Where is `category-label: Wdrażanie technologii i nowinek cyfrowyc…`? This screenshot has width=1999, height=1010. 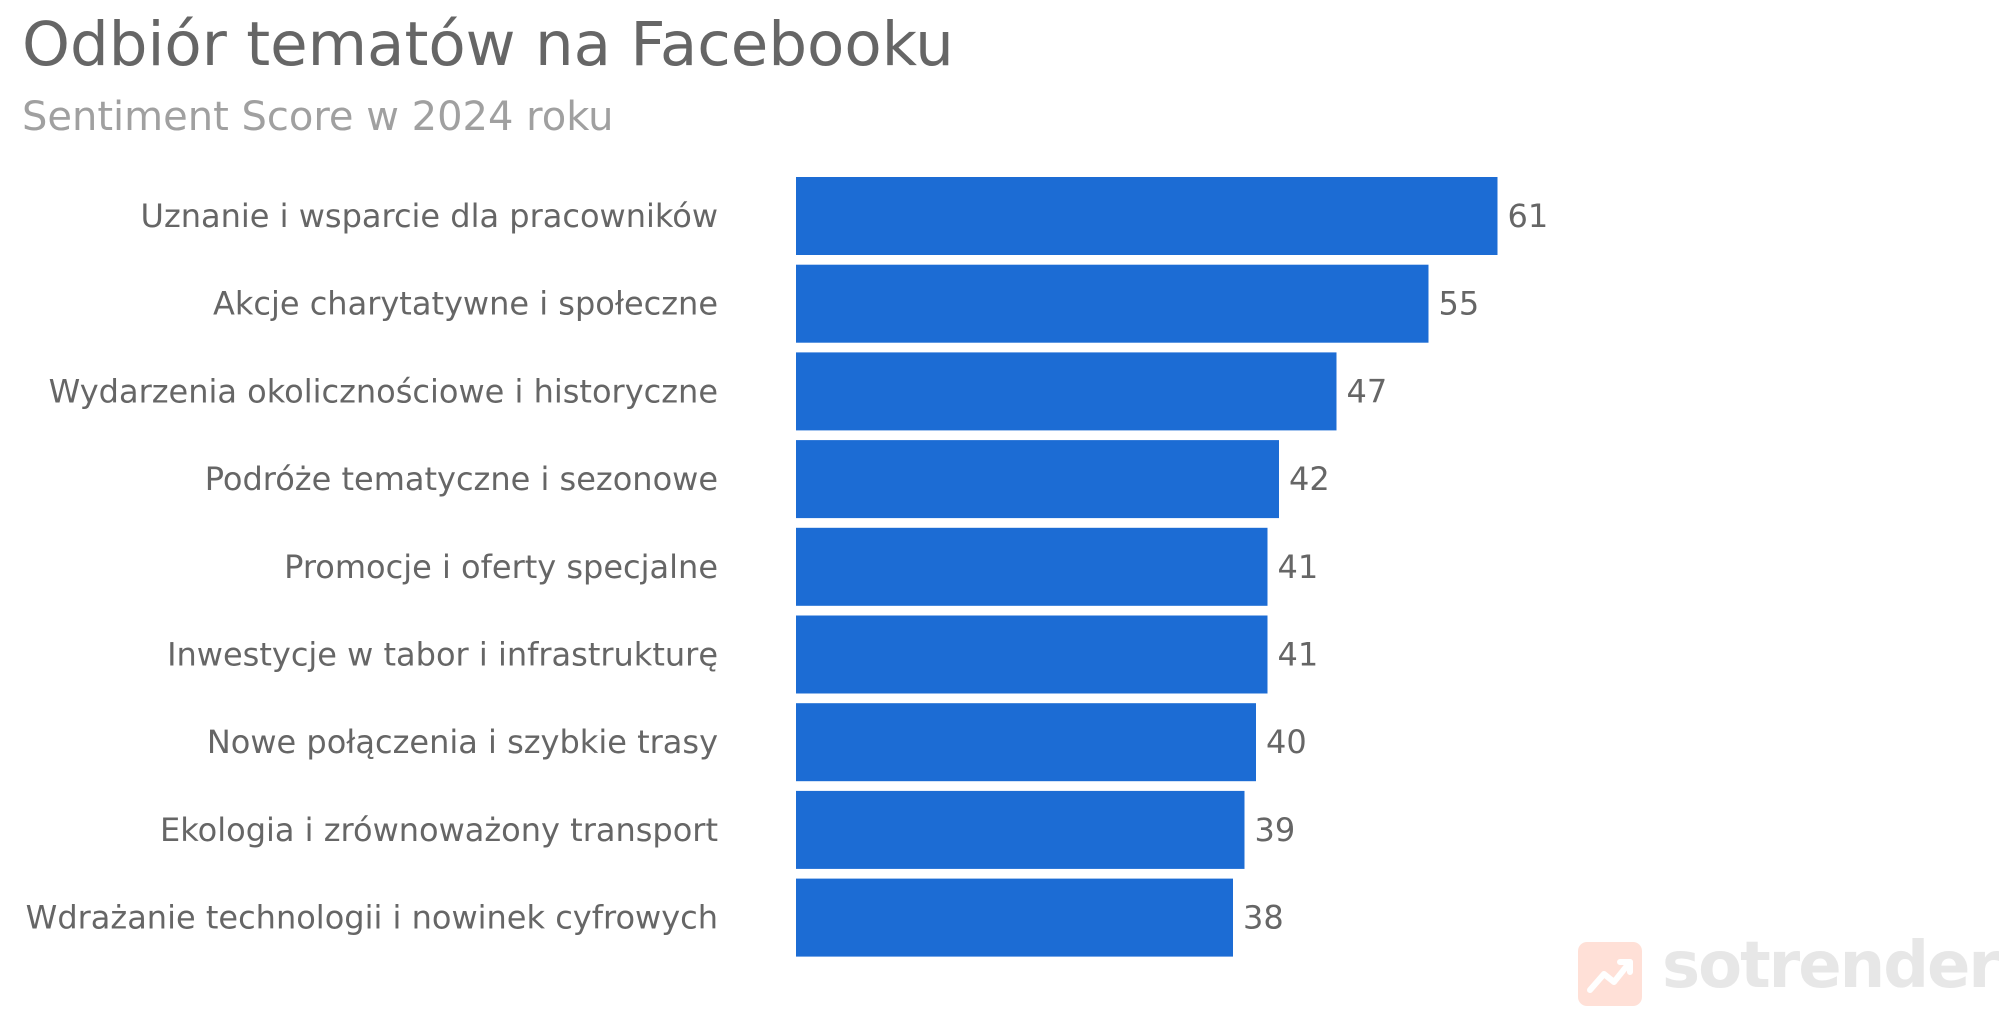 category-label: Wdrażanie technologii i nowinek cyfrowyc… is located at coordinates (372, 918).